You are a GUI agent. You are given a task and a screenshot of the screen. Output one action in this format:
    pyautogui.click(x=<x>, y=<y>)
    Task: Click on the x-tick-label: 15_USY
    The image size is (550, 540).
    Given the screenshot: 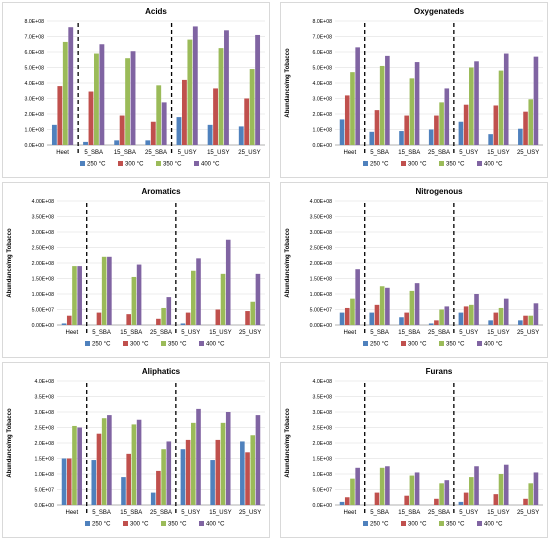 What is the action you would take?
    pyautogui.click(x=220, y=333)
    